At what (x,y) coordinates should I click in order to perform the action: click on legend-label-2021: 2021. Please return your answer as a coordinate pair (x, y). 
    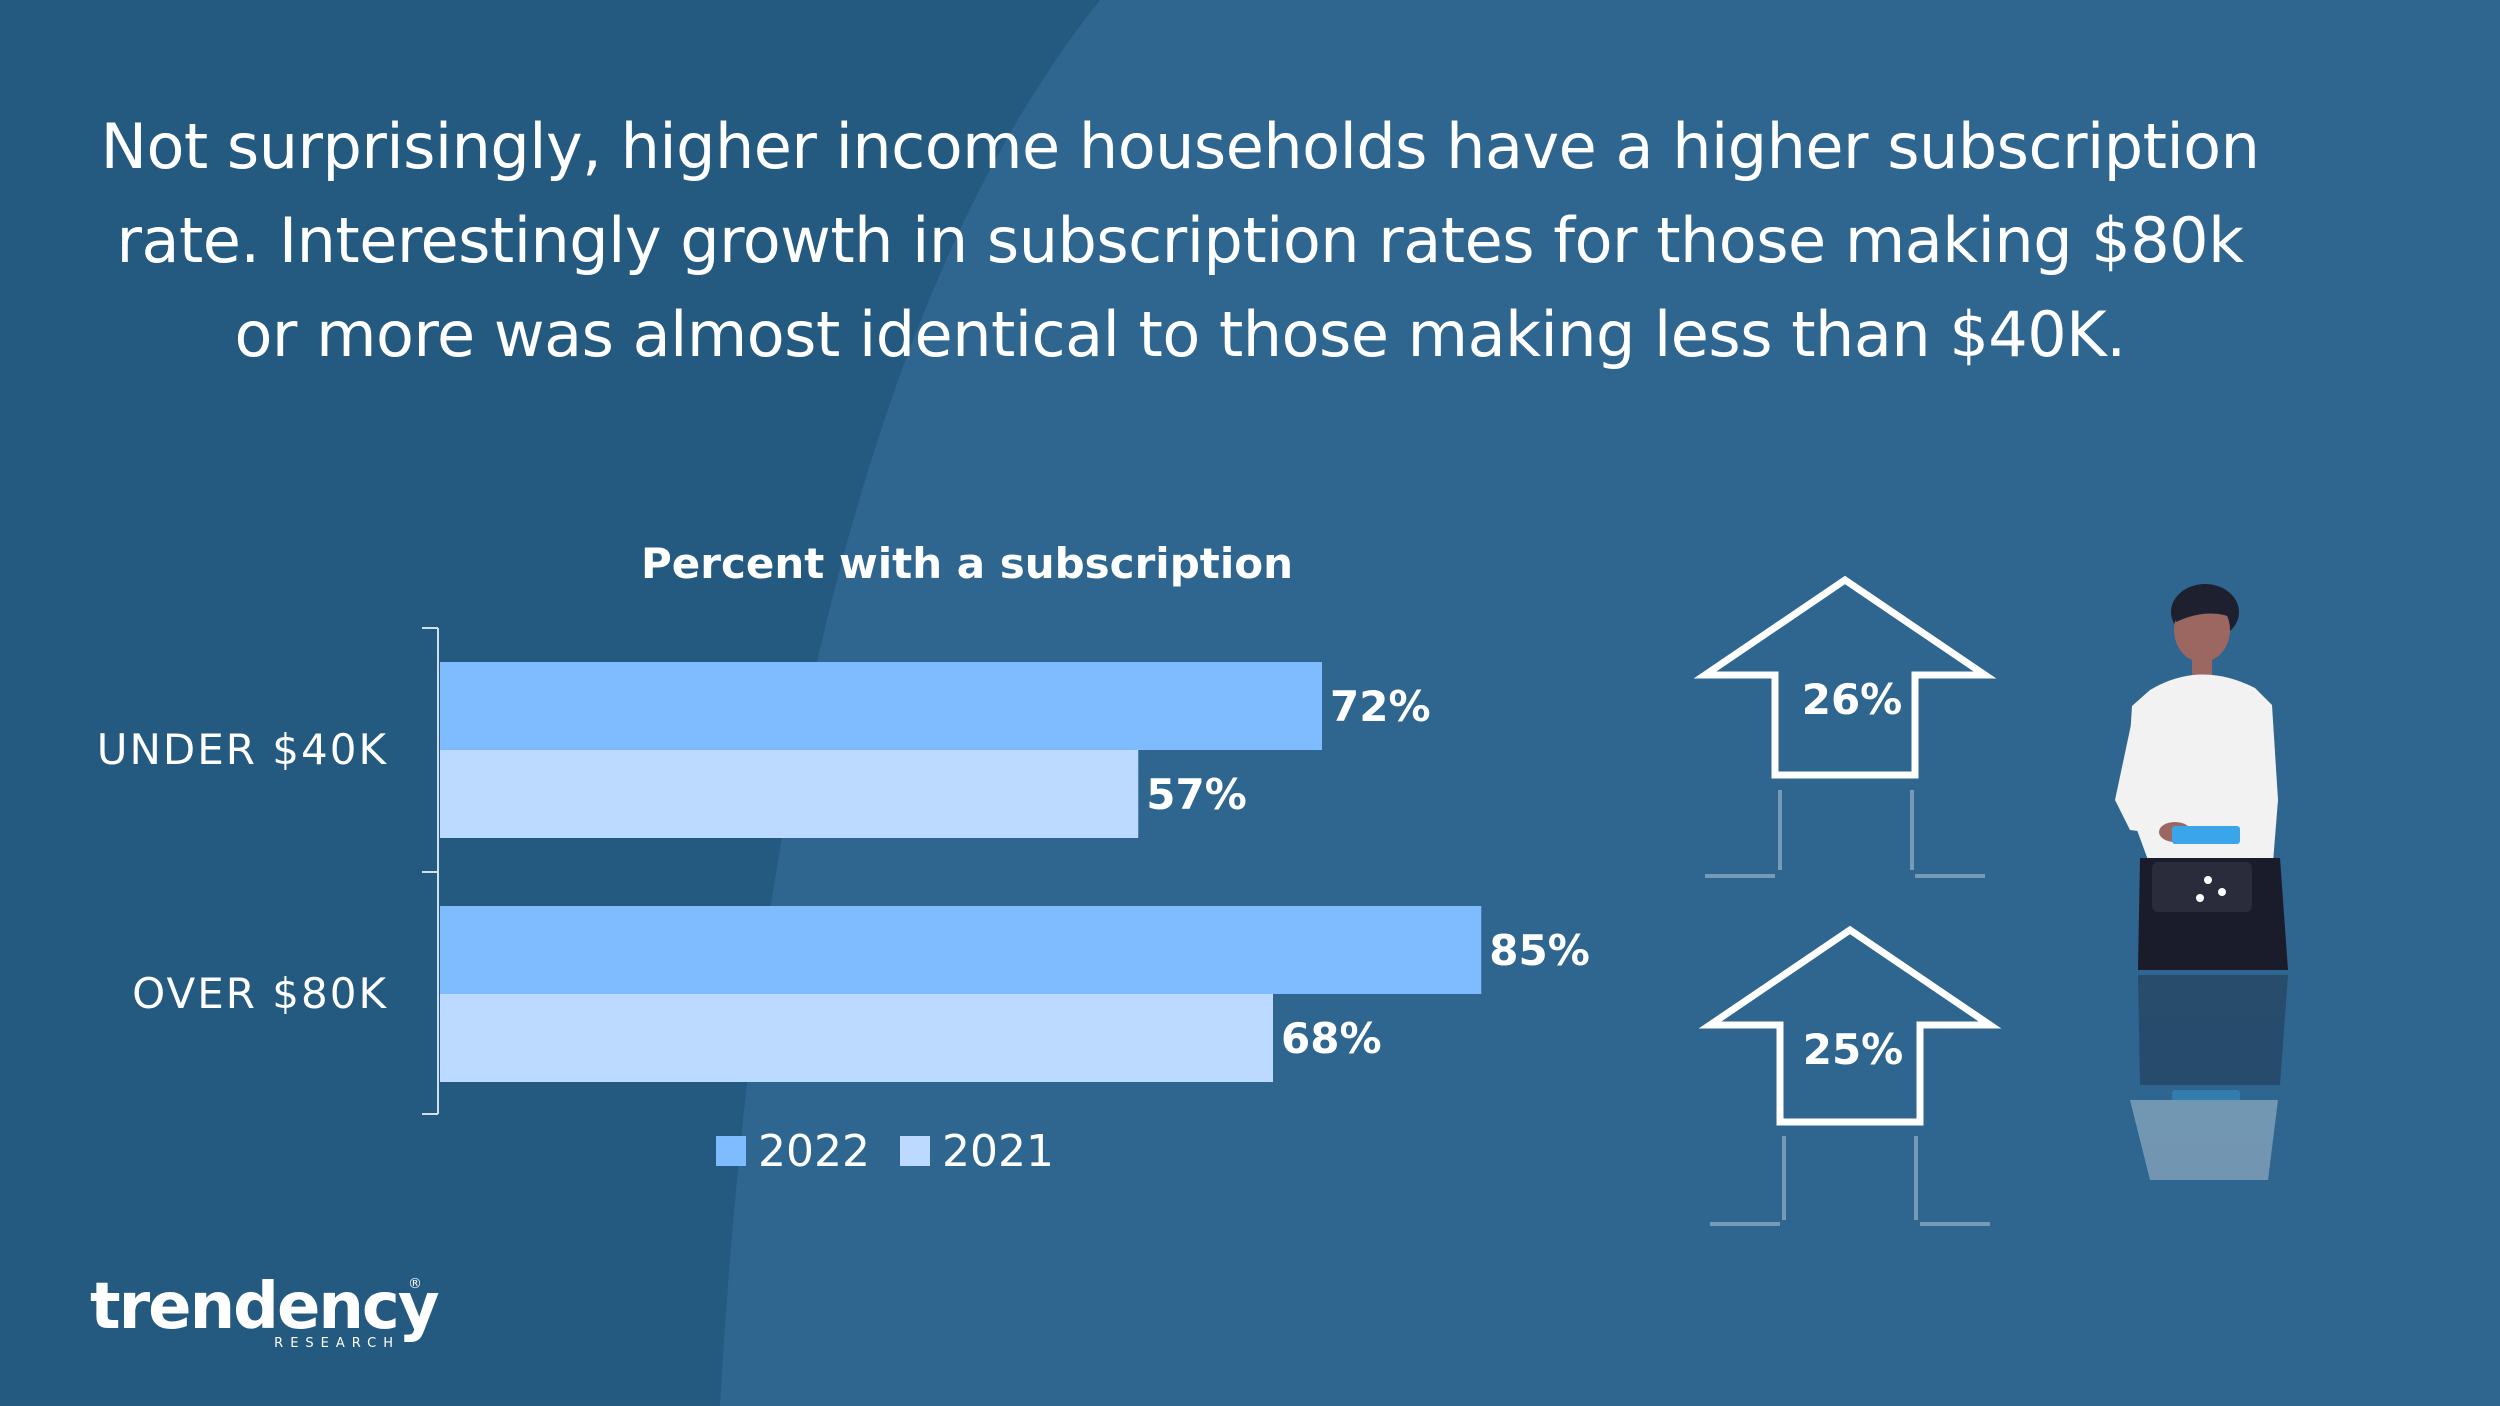
    Looking at the image, I should click on (998, 1151).